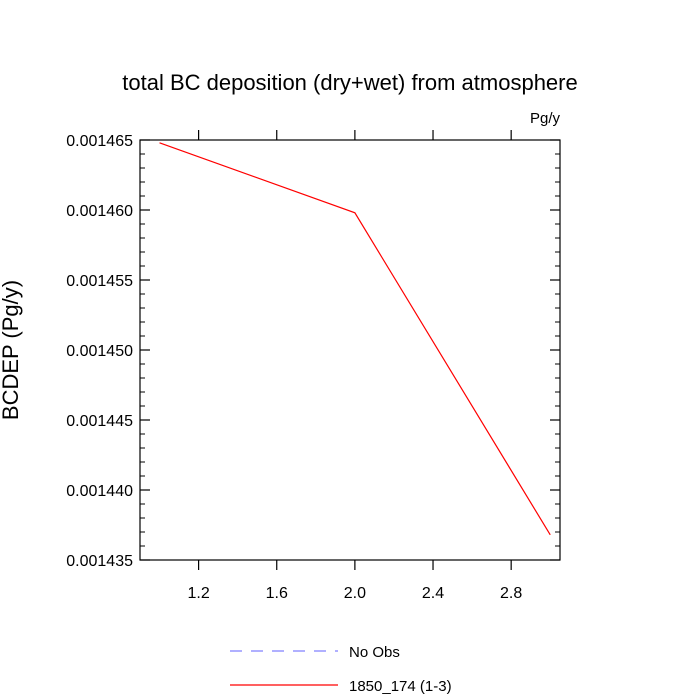 The image size is (700, 700). Describe the element at coordinates (400, 686) in the screenshot. I see `legend-label: 1850_174 (1-3)` at that location.